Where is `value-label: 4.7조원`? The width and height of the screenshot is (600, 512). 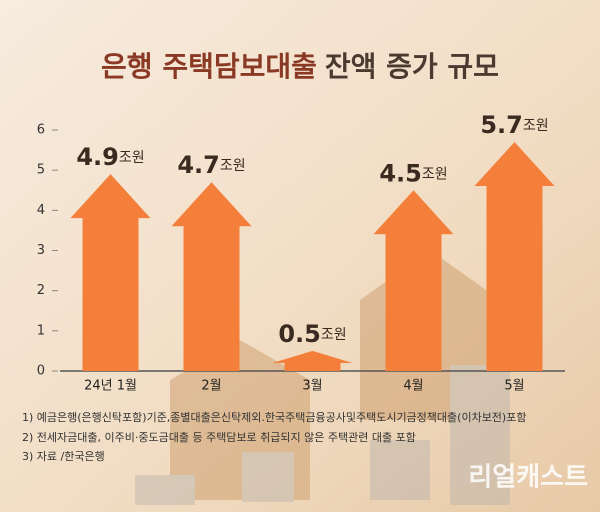
value-label: 4.7조원 is located at coordinates (211, 165).